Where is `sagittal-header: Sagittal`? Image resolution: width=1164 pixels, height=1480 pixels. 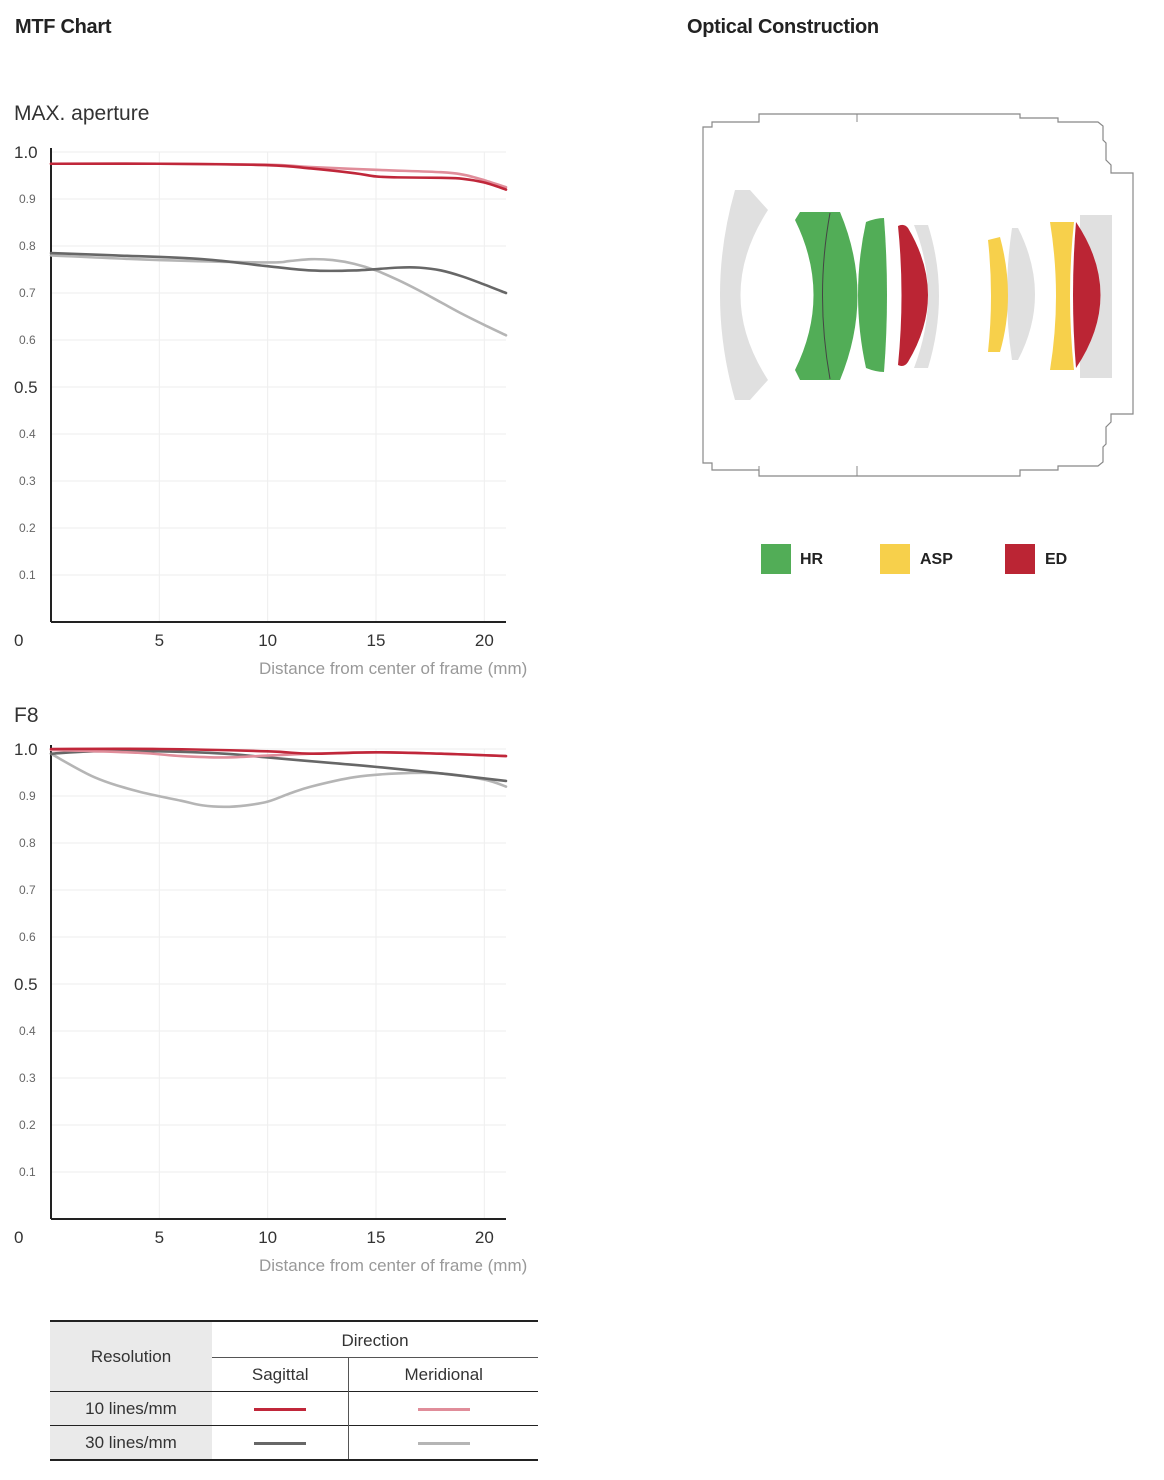
sagittal-header: Sagittal is located at coordinates (281, 1374).